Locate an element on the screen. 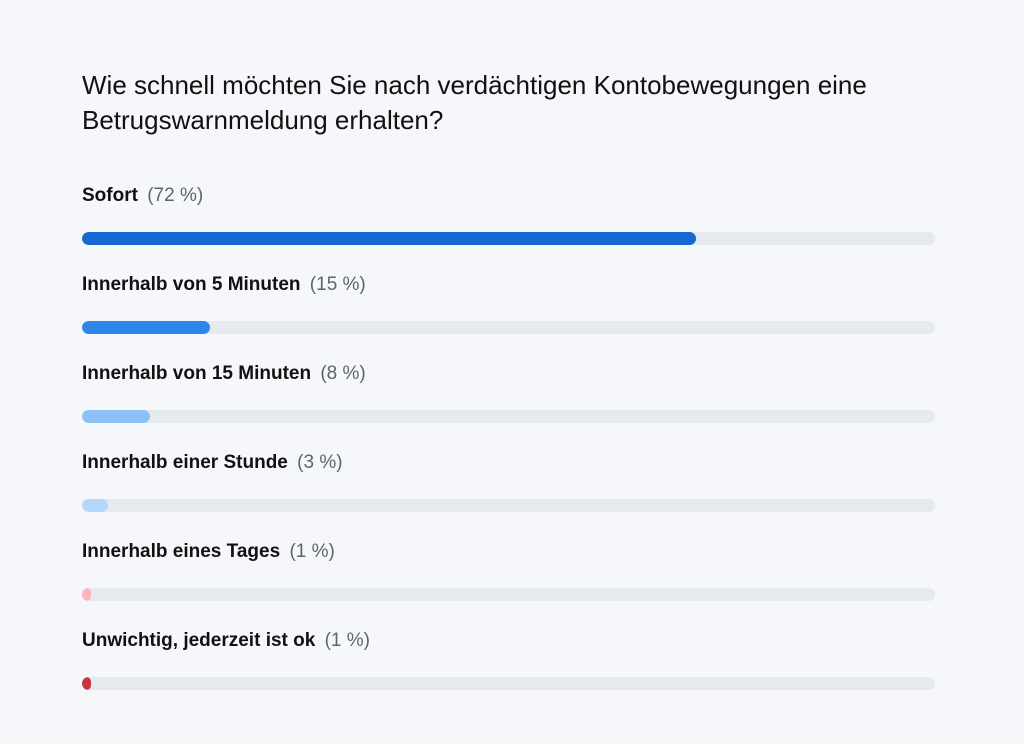  poll-option: Innerhalb von 5 Minuten (15 %) is located at coordinates (508, 315).